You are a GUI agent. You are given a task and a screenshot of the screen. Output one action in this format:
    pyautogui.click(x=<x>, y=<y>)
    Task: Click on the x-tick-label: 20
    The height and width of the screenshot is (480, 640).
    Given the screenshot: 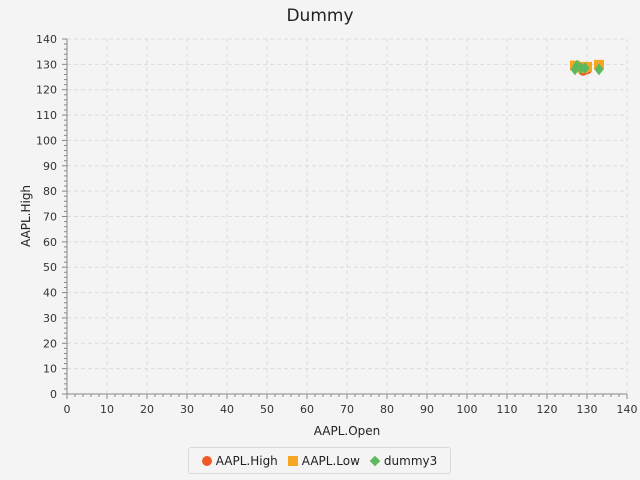 What is the action you would take?
    pyautogui.click(x=147, y=409)
    